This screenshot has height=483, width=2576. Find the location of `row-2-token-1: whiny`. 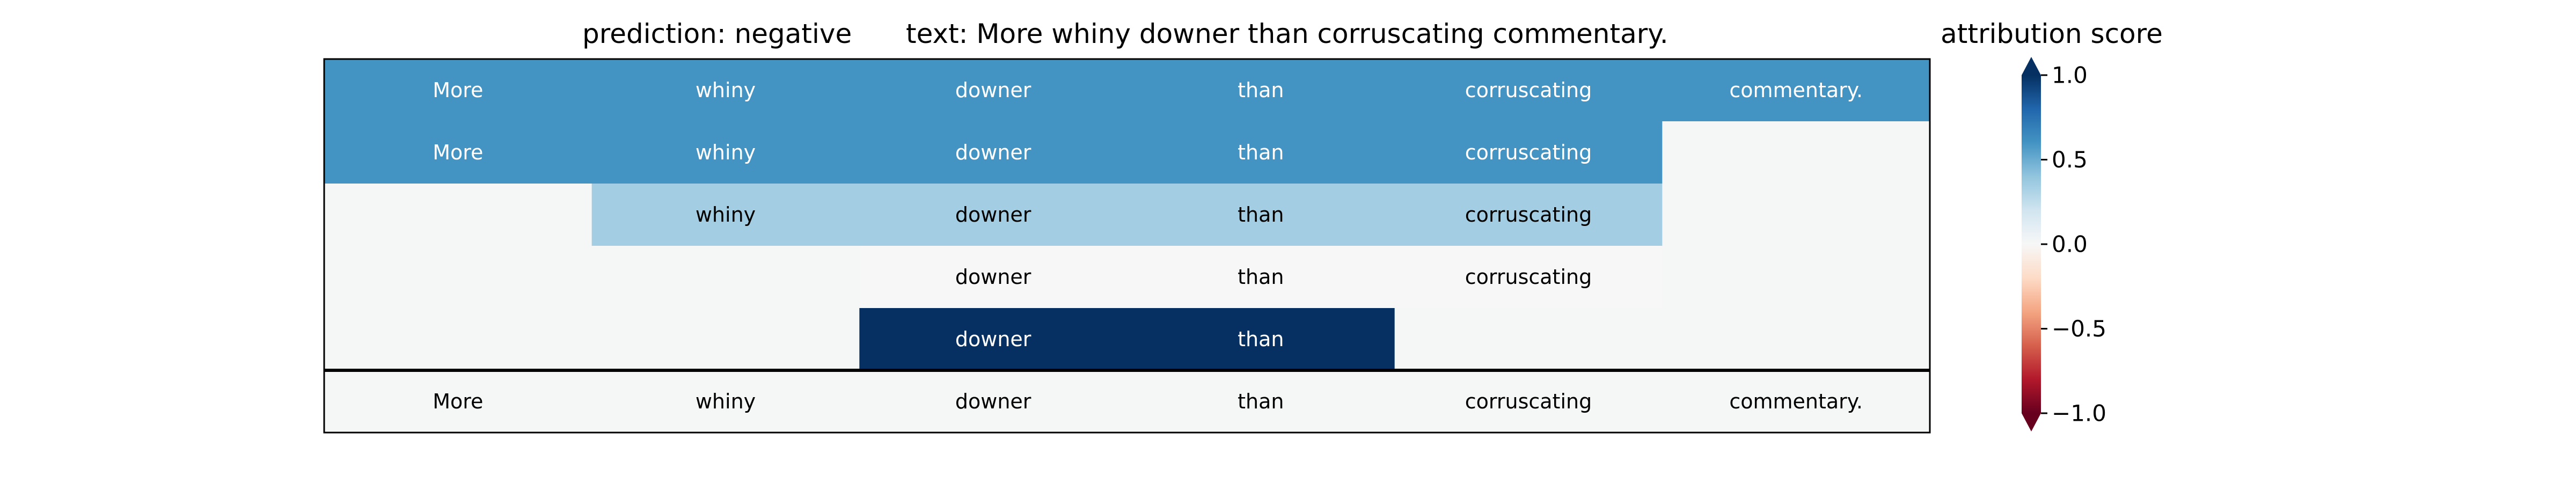

row-2-token-1: whiny is located at coordinates (726, 214).